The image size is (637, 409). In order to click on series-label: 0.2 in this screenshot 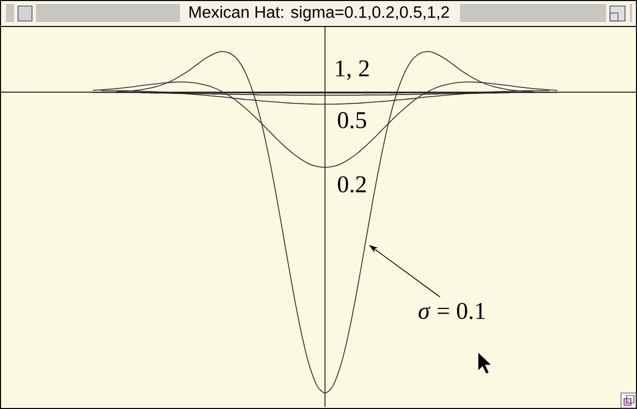, I will do `click(352, 184)`.